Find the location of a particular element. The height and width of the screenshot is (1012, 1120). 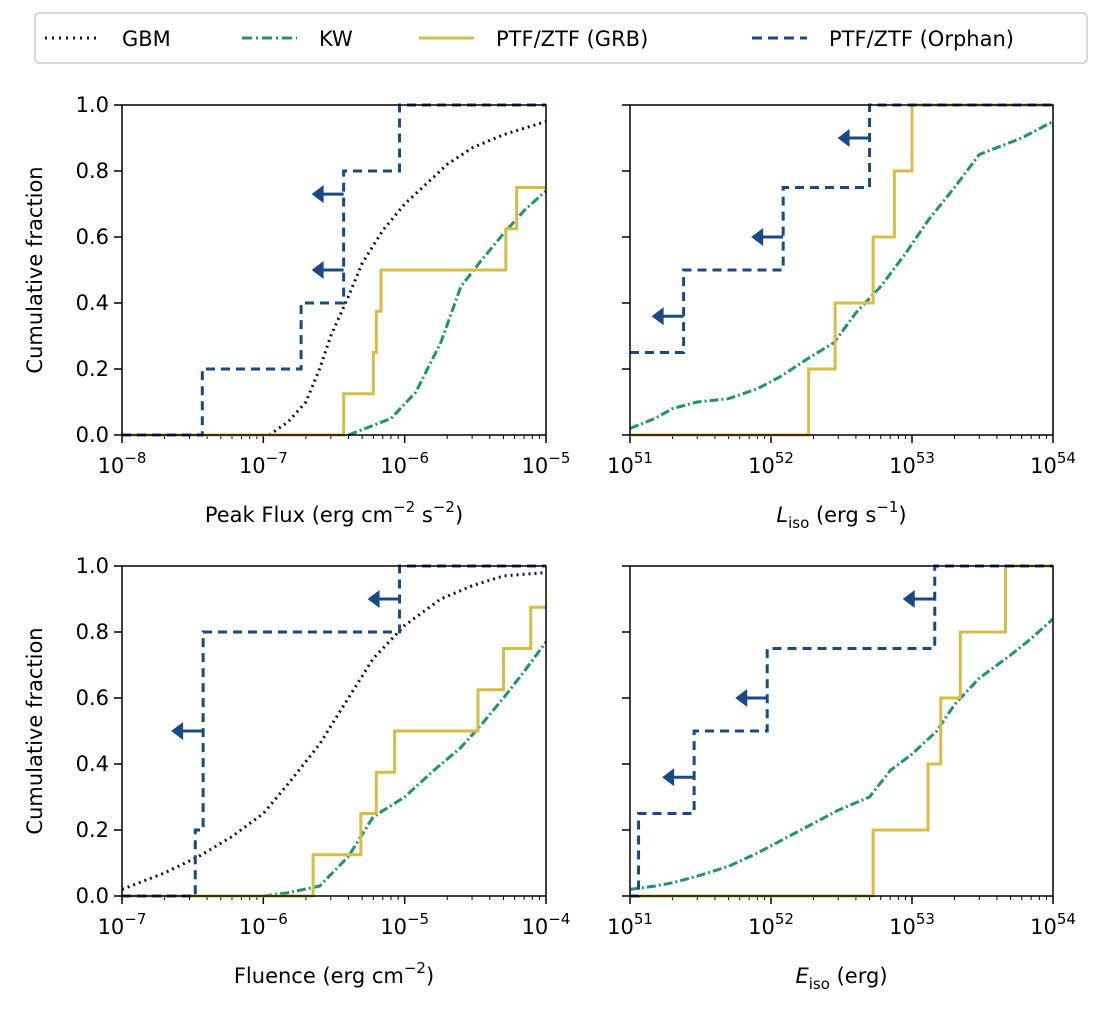

x-axis-label: Peak Flux (erg cm−2 s−2) is located at coordinates (334, 512).